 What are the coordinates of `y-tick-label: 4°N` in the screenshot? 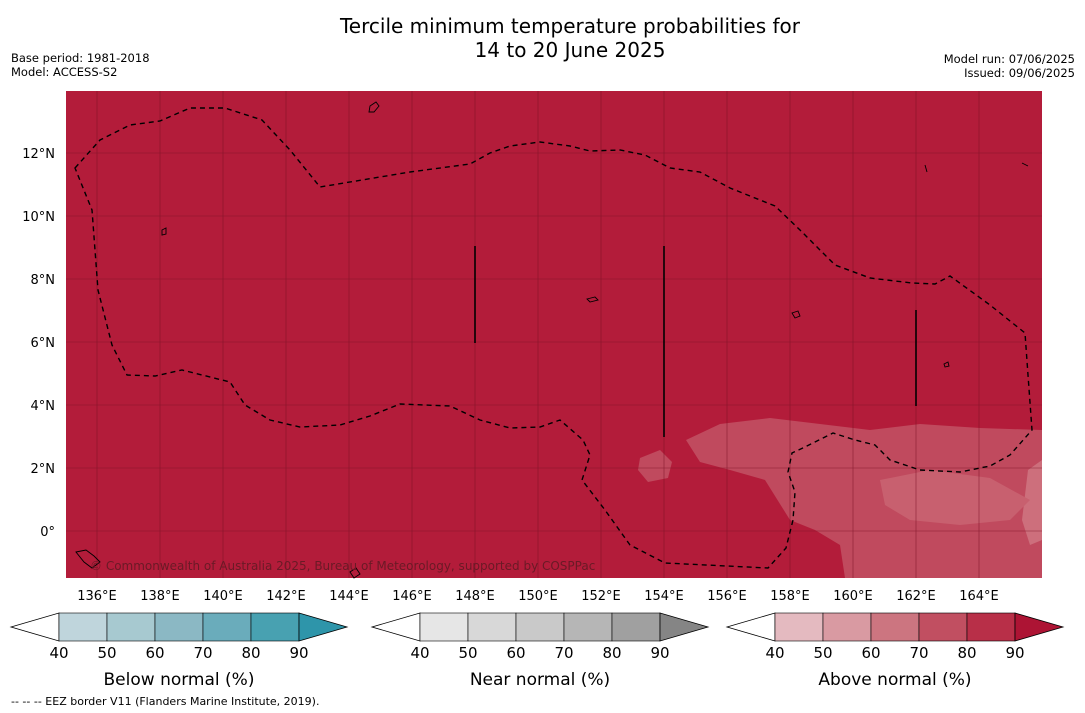 It's located at (43, 406).